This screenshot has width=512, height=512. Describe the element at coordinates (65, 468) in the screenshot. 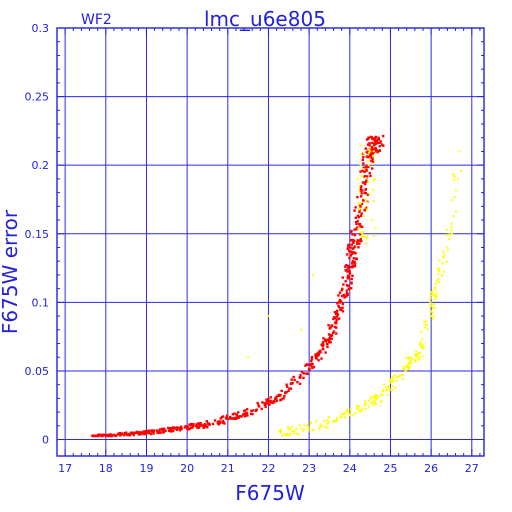

I see `x-tick-label: 17` at that location.